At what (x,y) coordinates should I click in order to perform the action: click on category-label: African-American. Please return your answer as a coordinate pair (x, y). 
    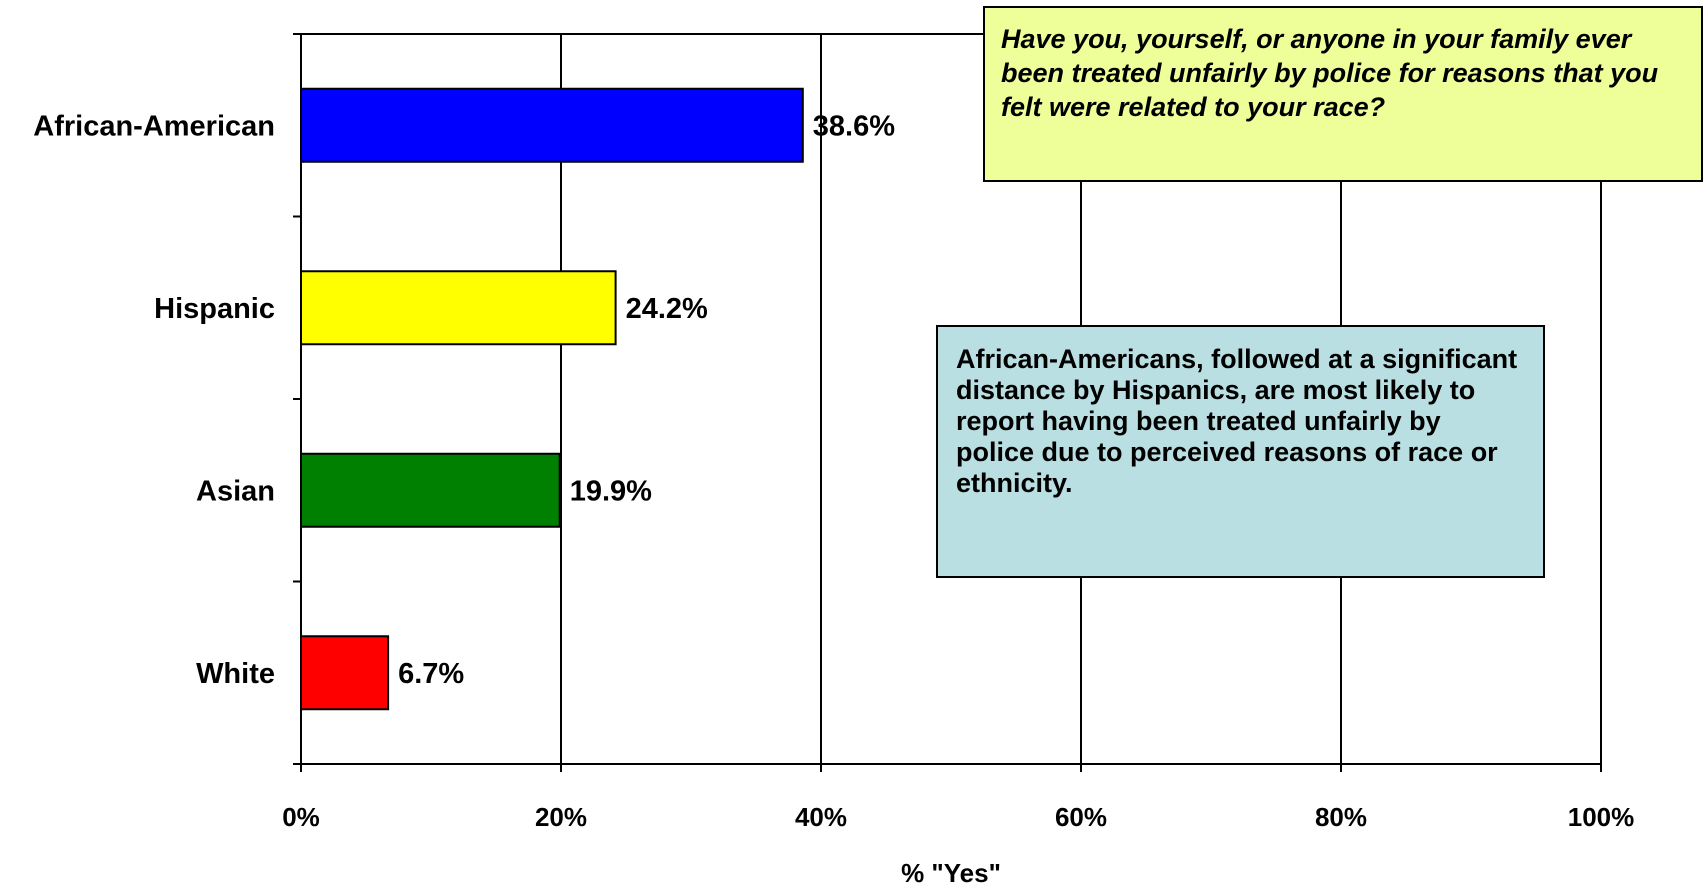
    Looking at the image, I should click on (154, 126).